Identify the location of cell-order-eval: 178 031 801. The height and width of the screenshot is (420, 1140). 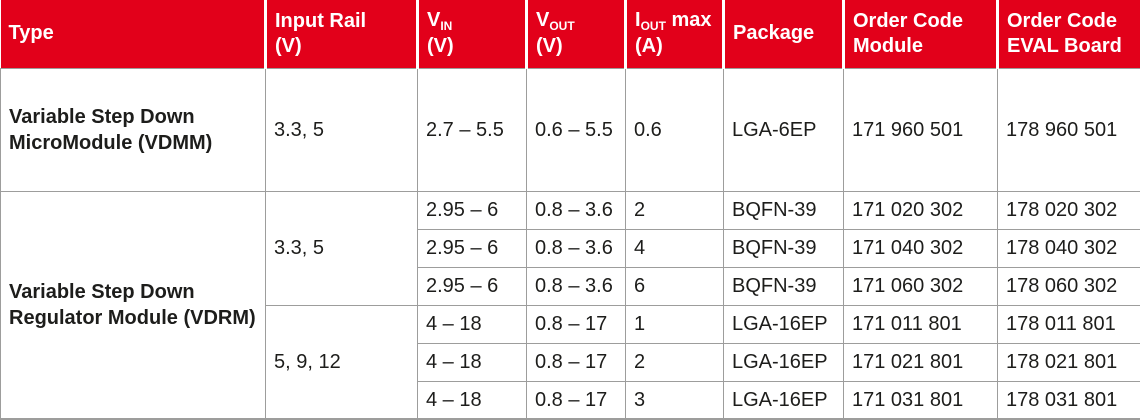
(1068, 400).